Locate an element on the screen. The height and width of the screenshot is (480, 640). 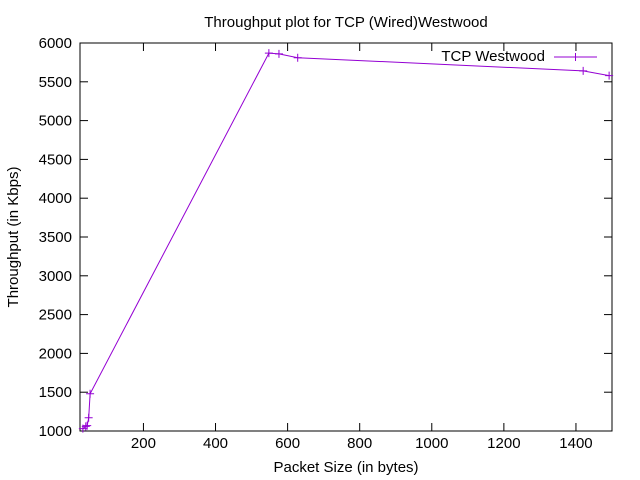
x-tick-label: 1000 is located at coordinates (431, 443).